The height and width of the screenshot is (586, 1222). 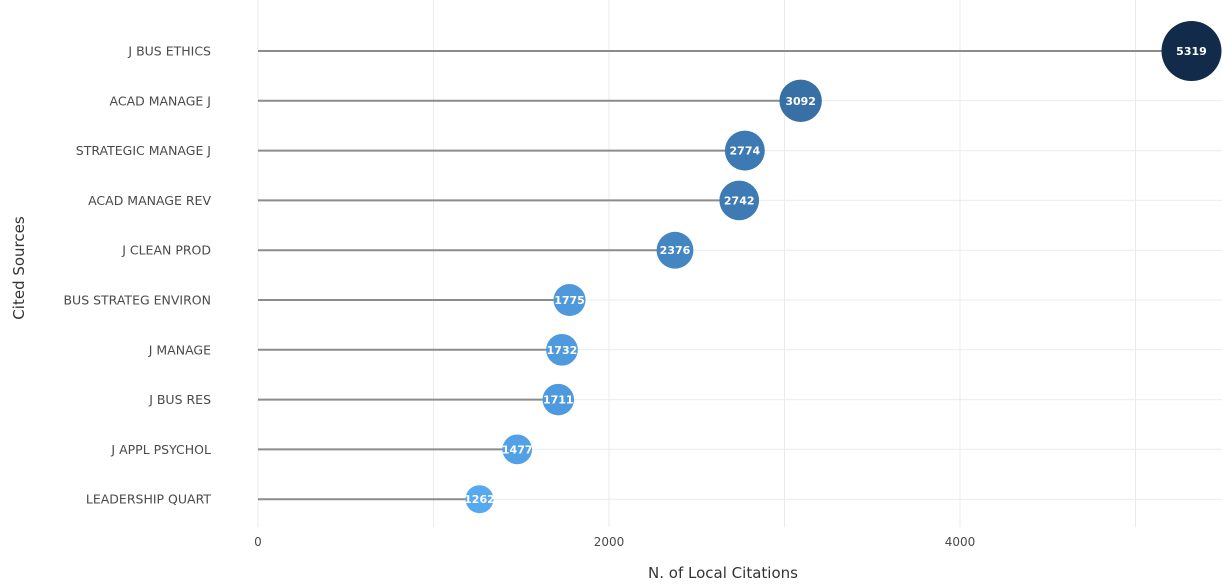 What do you see at coordinates (149, 200) in the screenshot?
I see `y-category-label: ACAD MANAGE REV` at bounding box center [149, 200].